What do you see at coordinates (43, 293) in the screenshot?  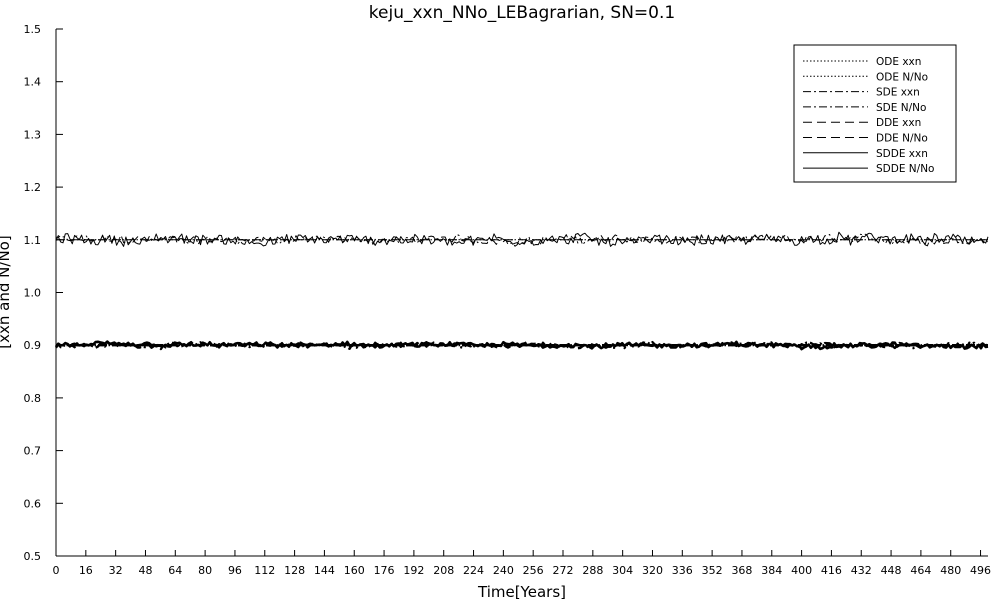 I see `y-axis-ticks: 0.5 0.6 0.7 0.8 0.9 1.0 1.1 1.2 1.3 1.4 1.5` at bounding box center [43, 293].